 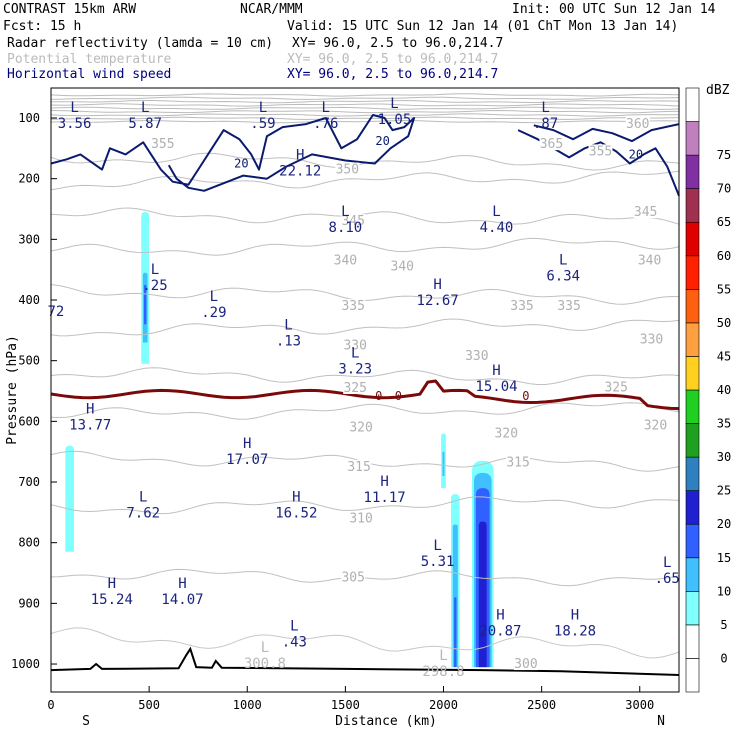 What do you see at coordinates (724, 189) in the screenshot?
I see `colorbar-level-label: 70` at bounding box center [724, 189].